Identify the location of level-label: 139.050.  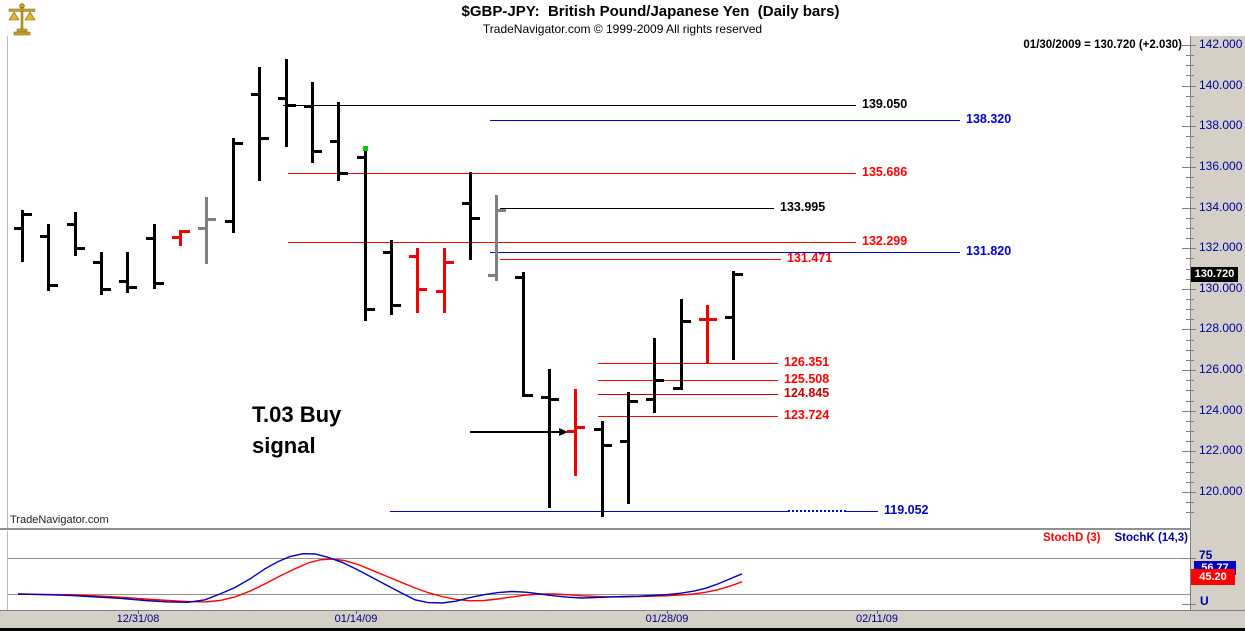
(885, 104).